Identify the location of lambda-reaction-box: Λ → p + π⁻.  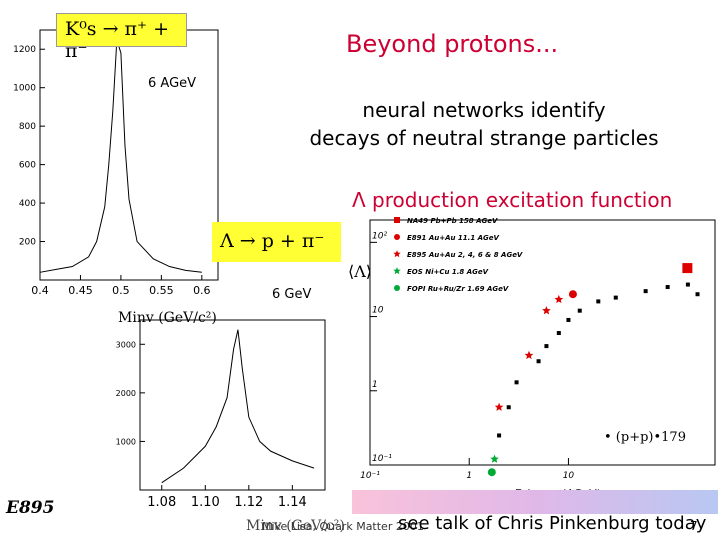
(276, 242).